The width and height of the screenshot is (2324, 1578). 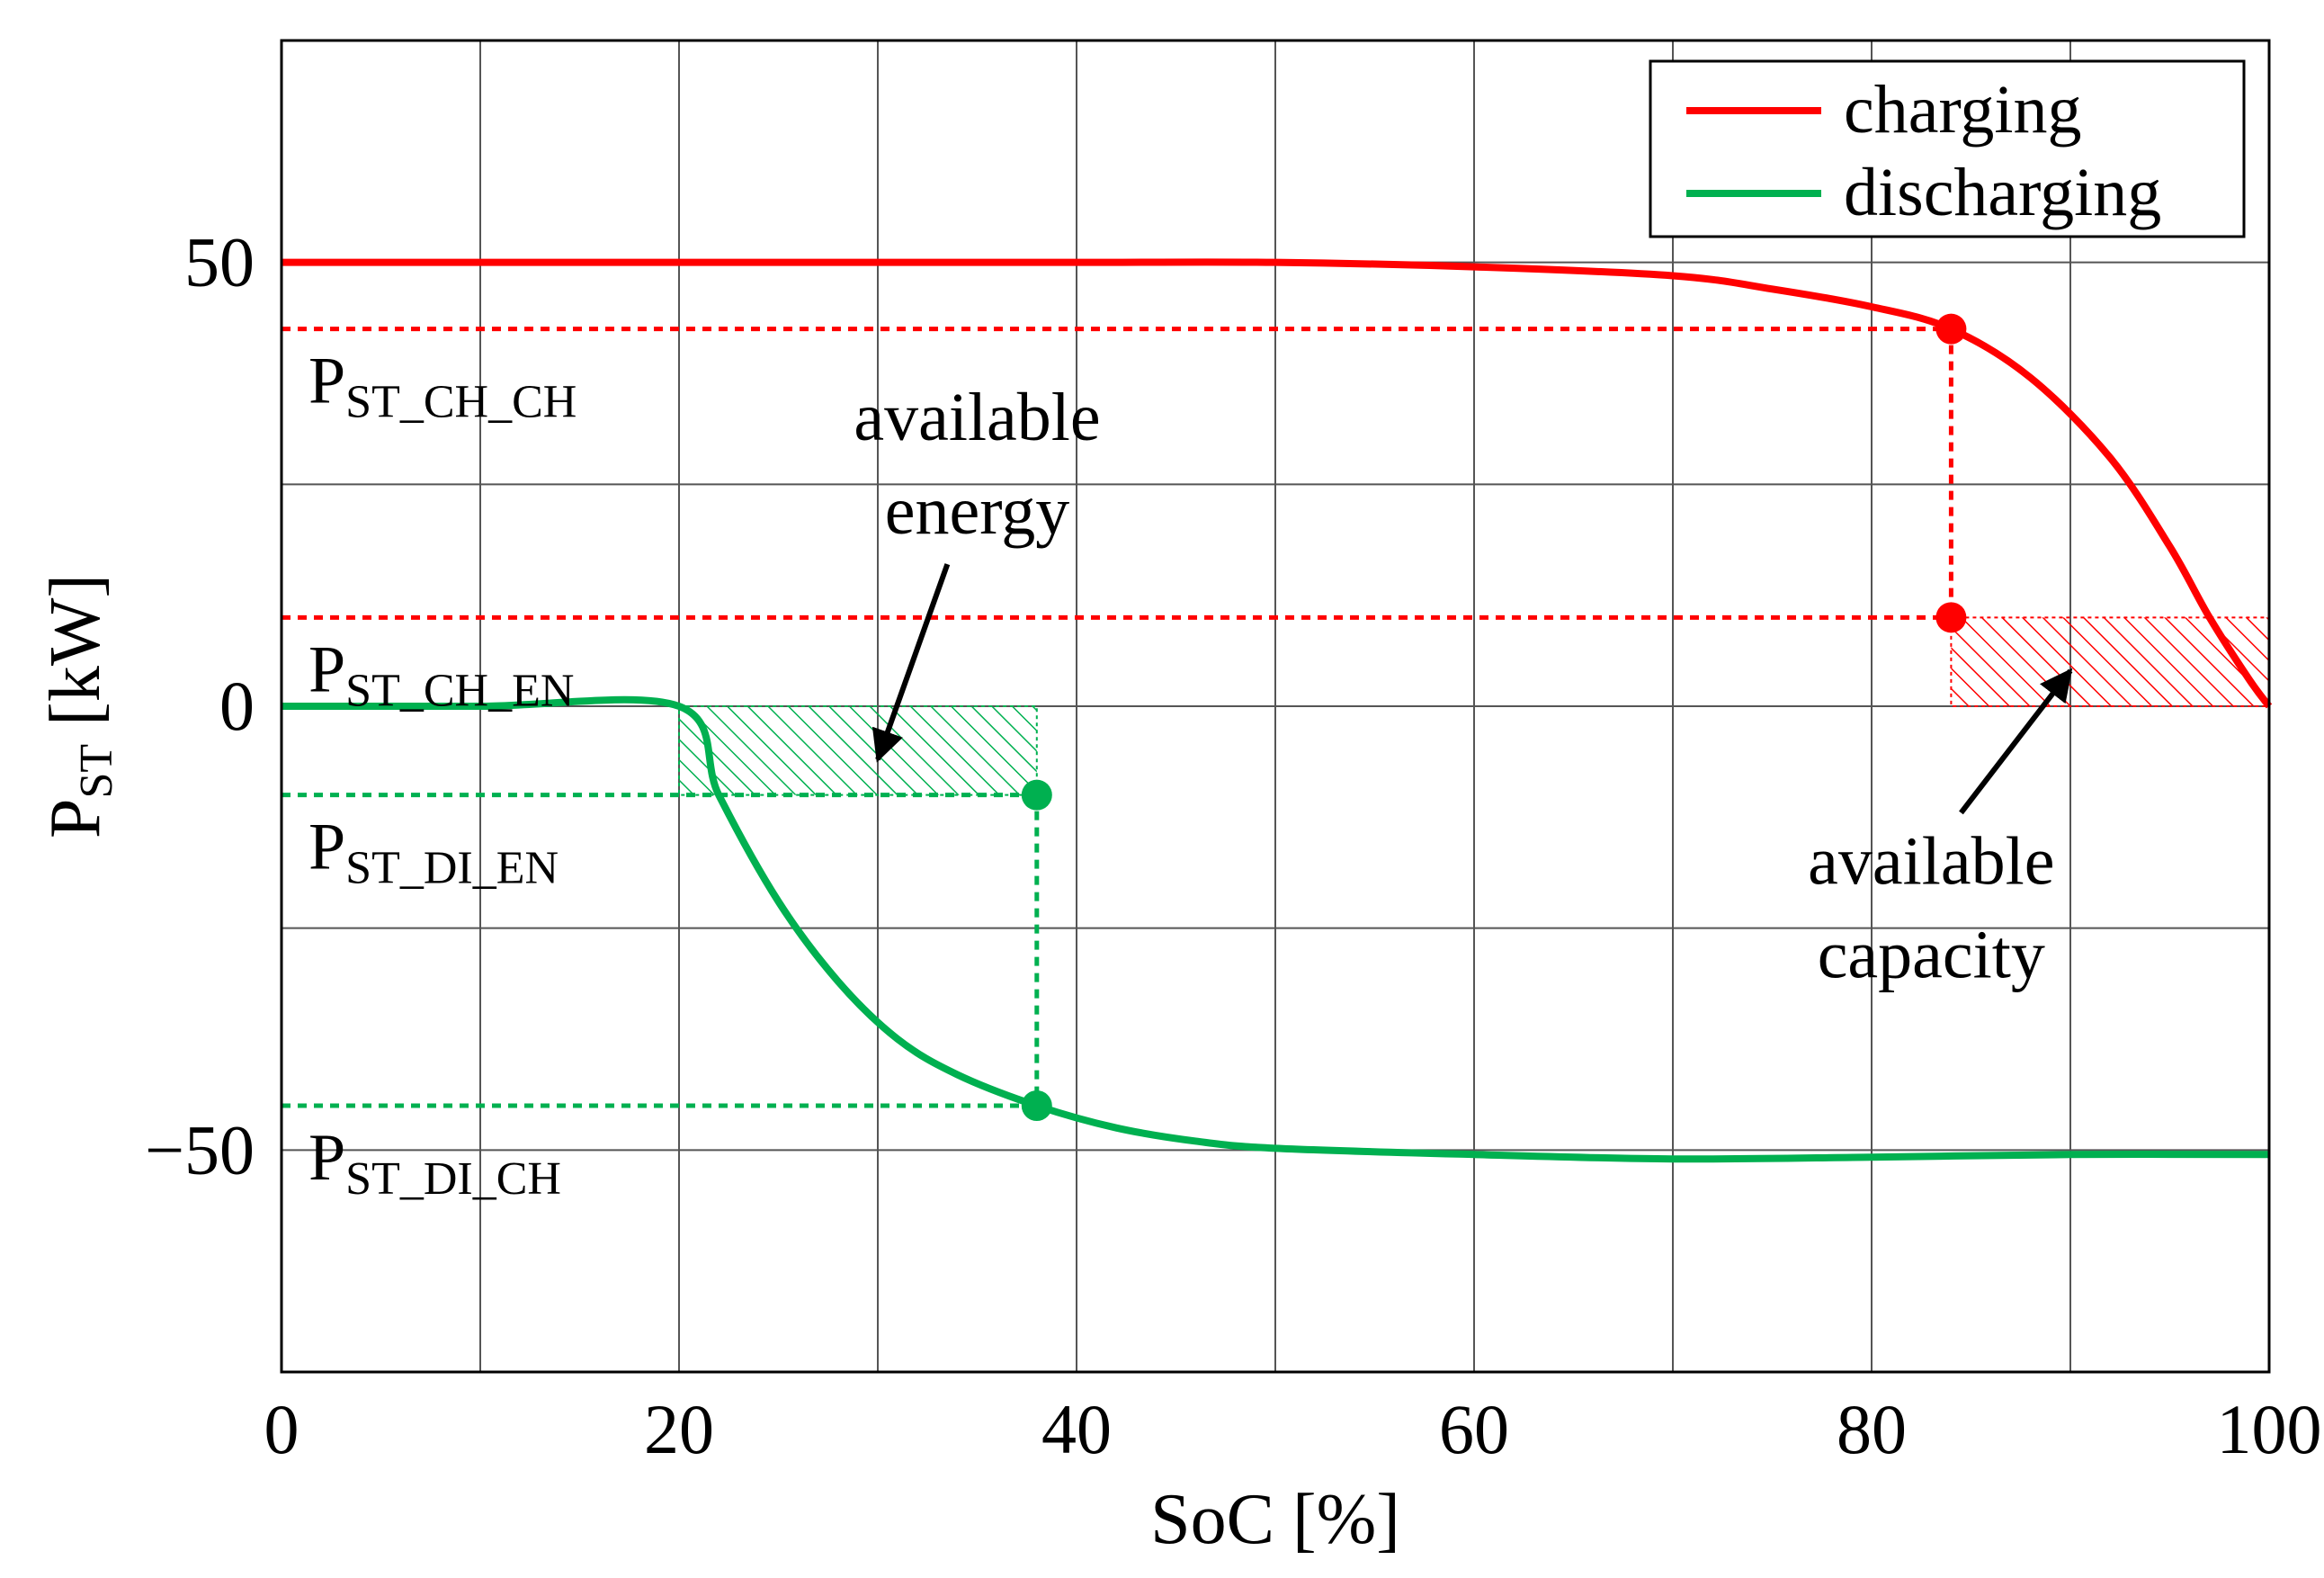 I want to click on reference-label-sub: ST_DI_CH, so click(x=453, y=1179).